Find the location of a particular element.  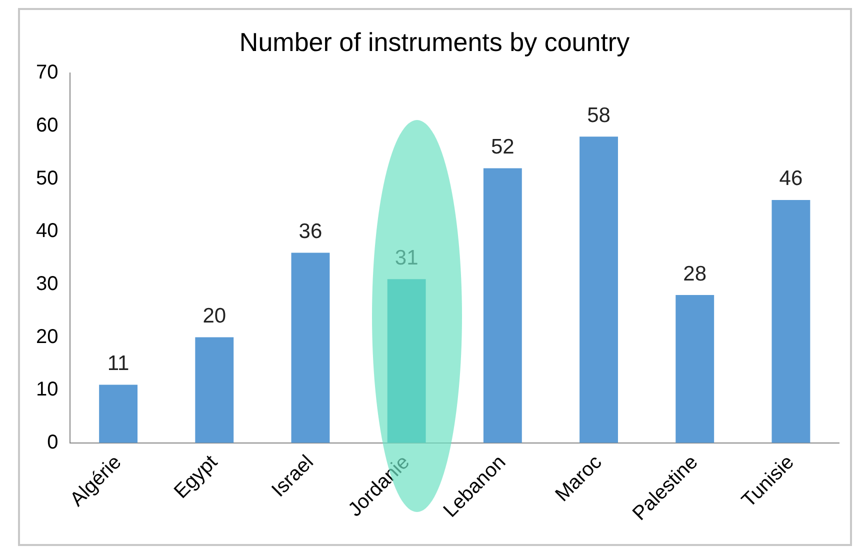

chart-title: Number of instruments by country is located at coordinates (434, 41).